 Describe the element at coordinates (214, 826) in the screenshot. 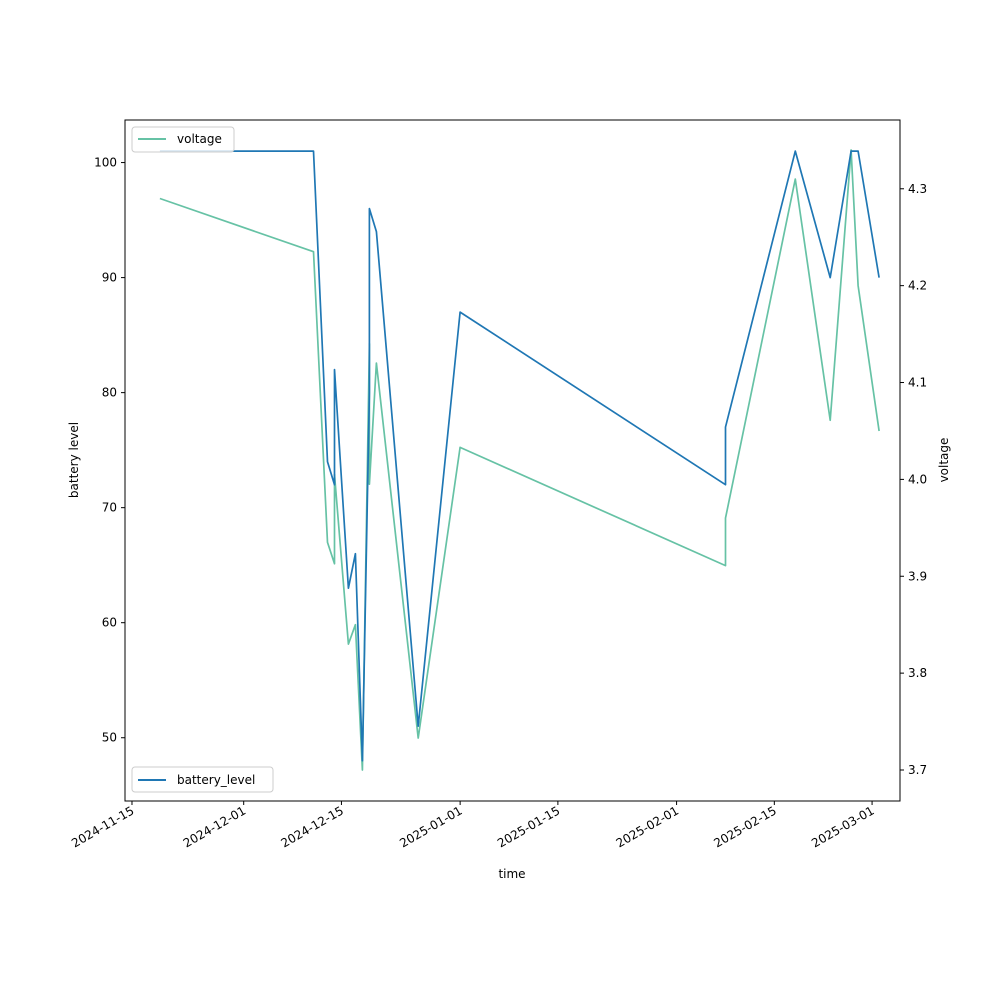

I see `x-tick-label: 2024-12-01` at that location.